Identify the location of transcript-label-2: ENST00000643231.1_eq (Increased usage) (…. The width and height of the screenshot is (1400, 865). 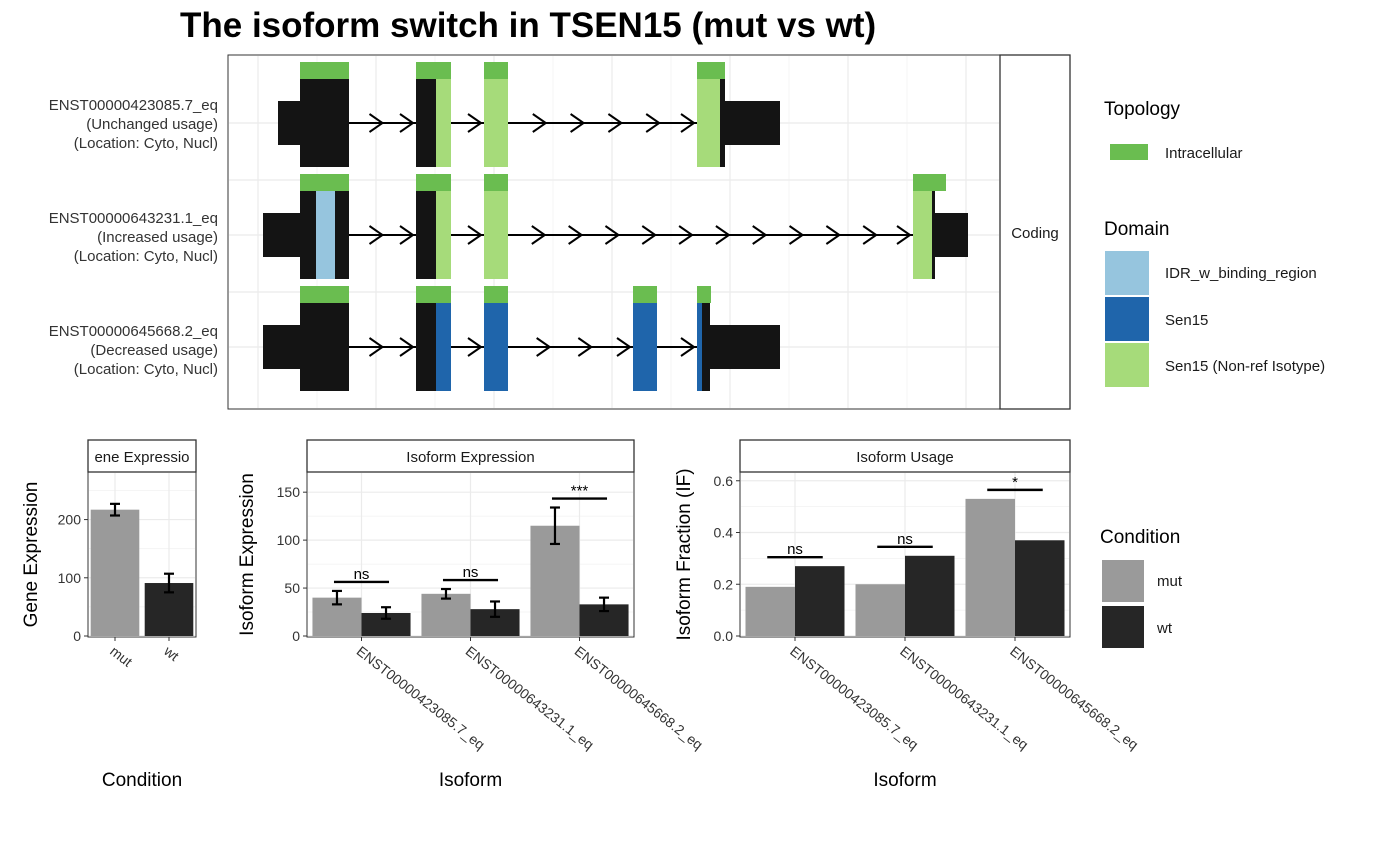
(133, 237).